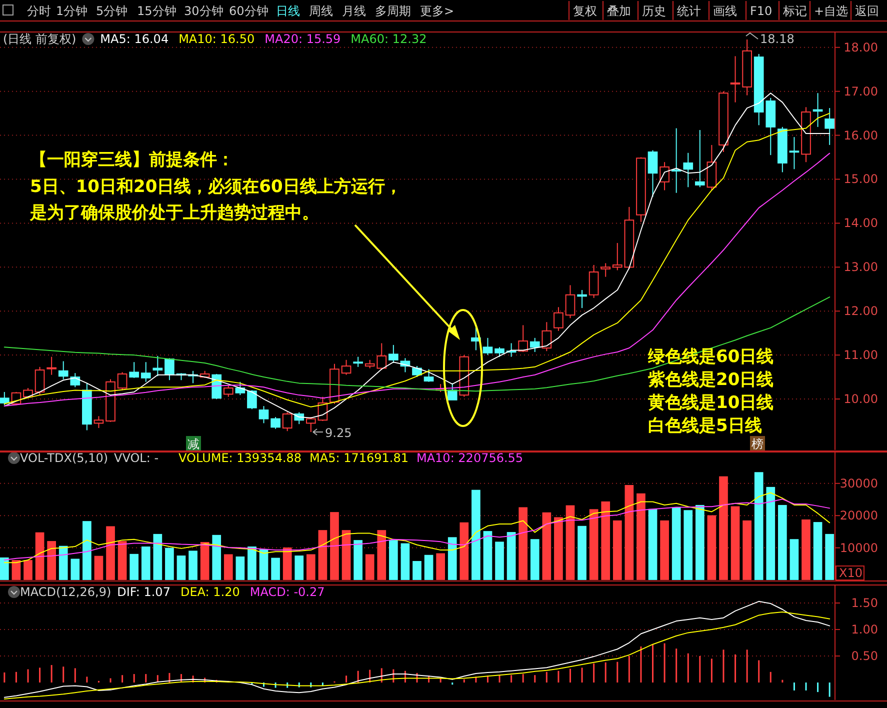  Describe the element at coordinates (134, 39) in the screenshot. I see `text: MA5: 16.04` at that location.